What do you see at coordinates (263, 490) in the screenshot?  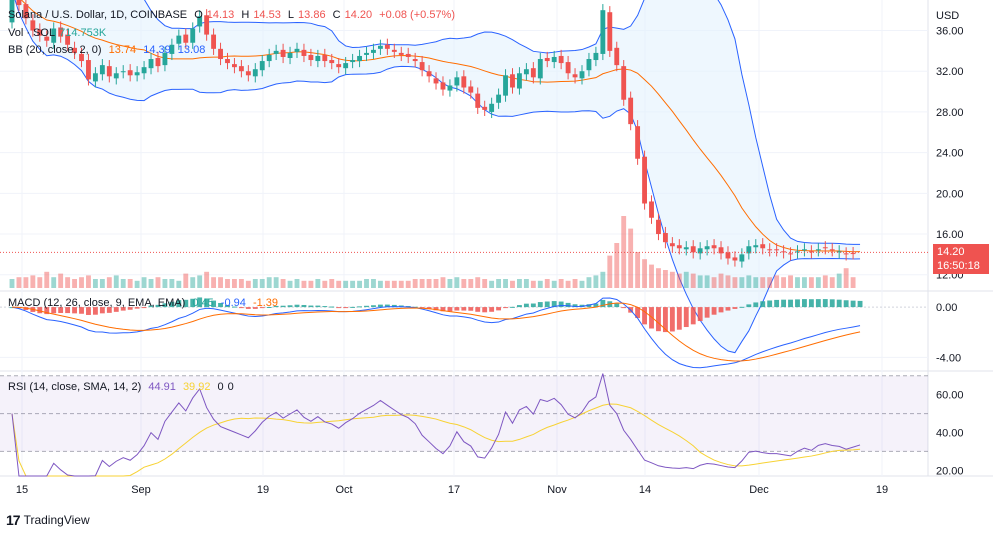 I see `time-label: 19` at bounding box center [263, 490].